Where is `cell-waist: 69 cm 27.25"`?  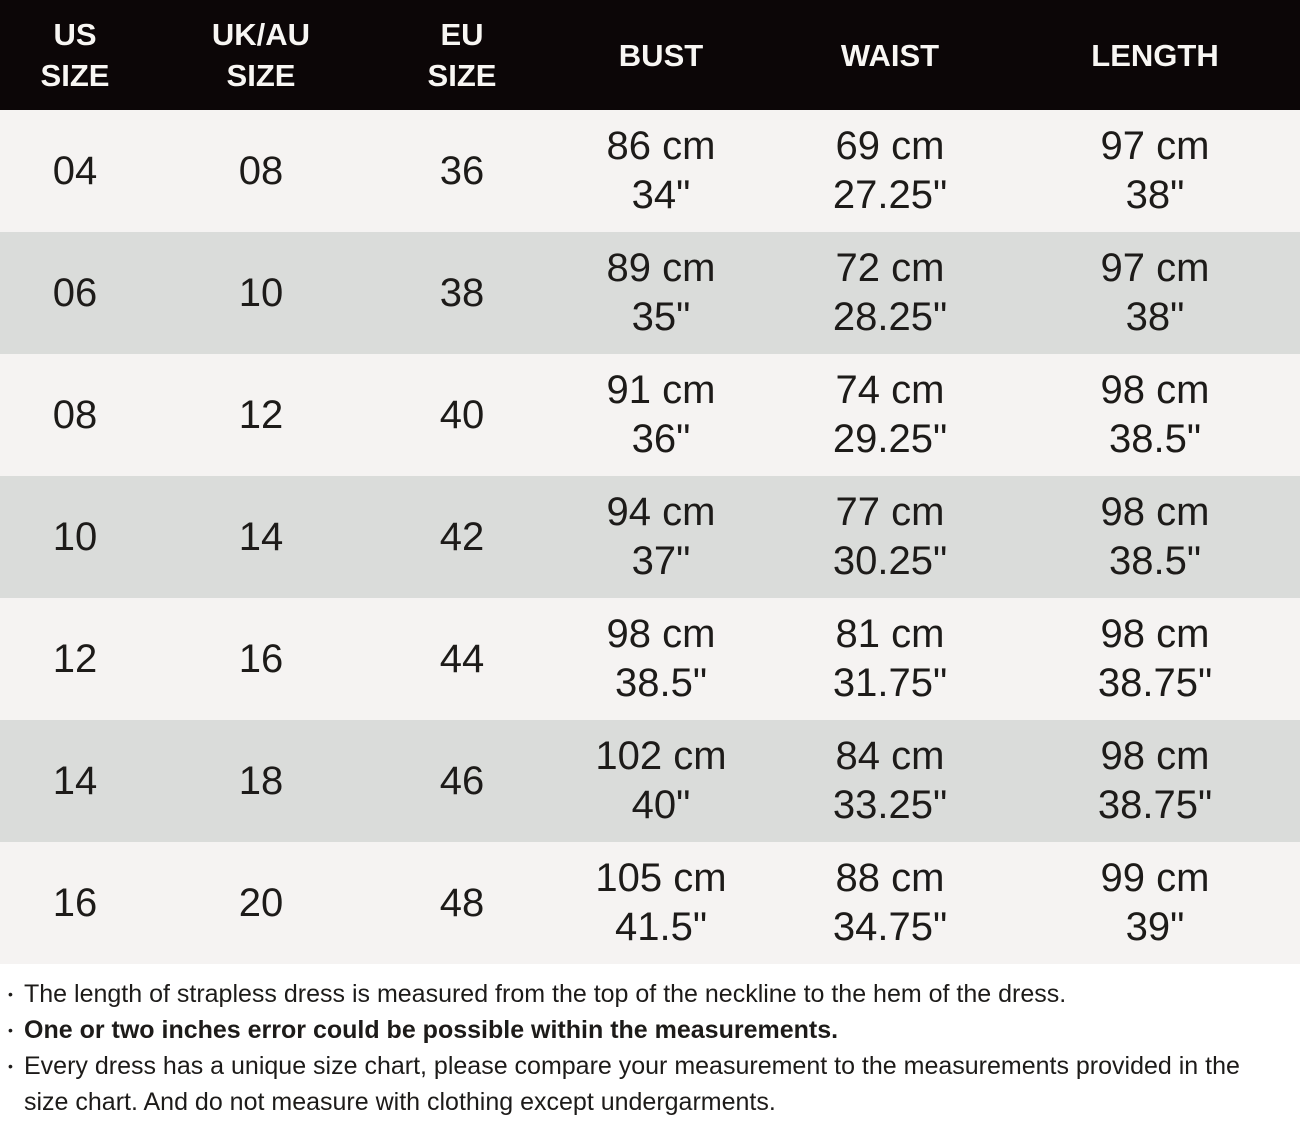 cell-waist: 69 cm 27.25" is located at coordinates (890, 171).